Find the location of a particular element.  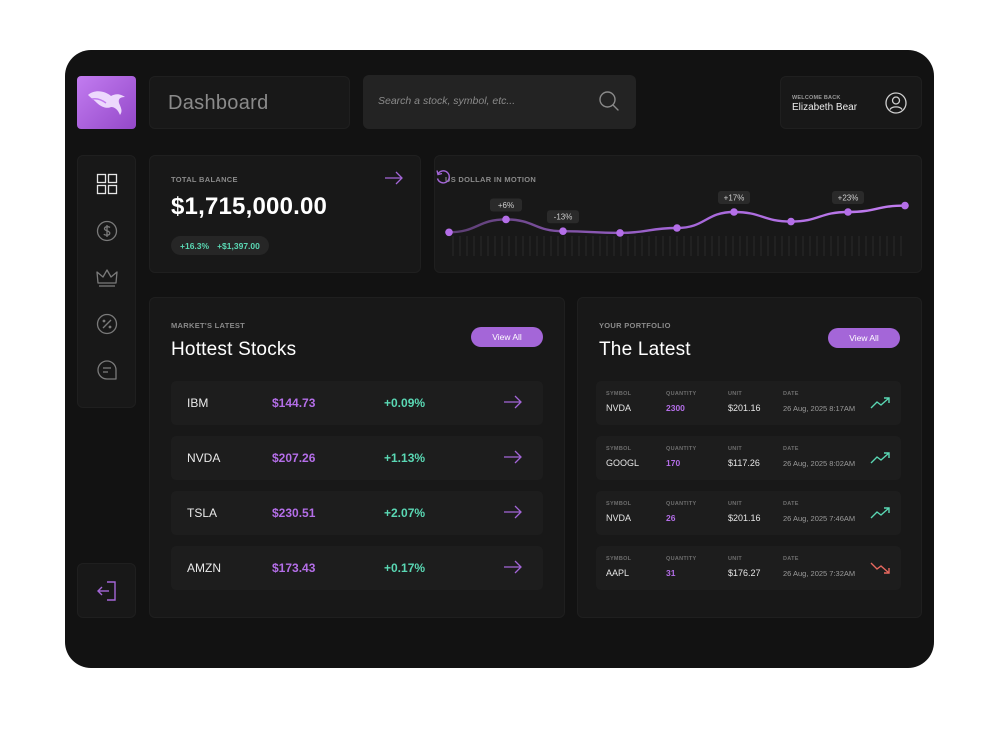

refresh-icon is located at coordinates (443, 177).